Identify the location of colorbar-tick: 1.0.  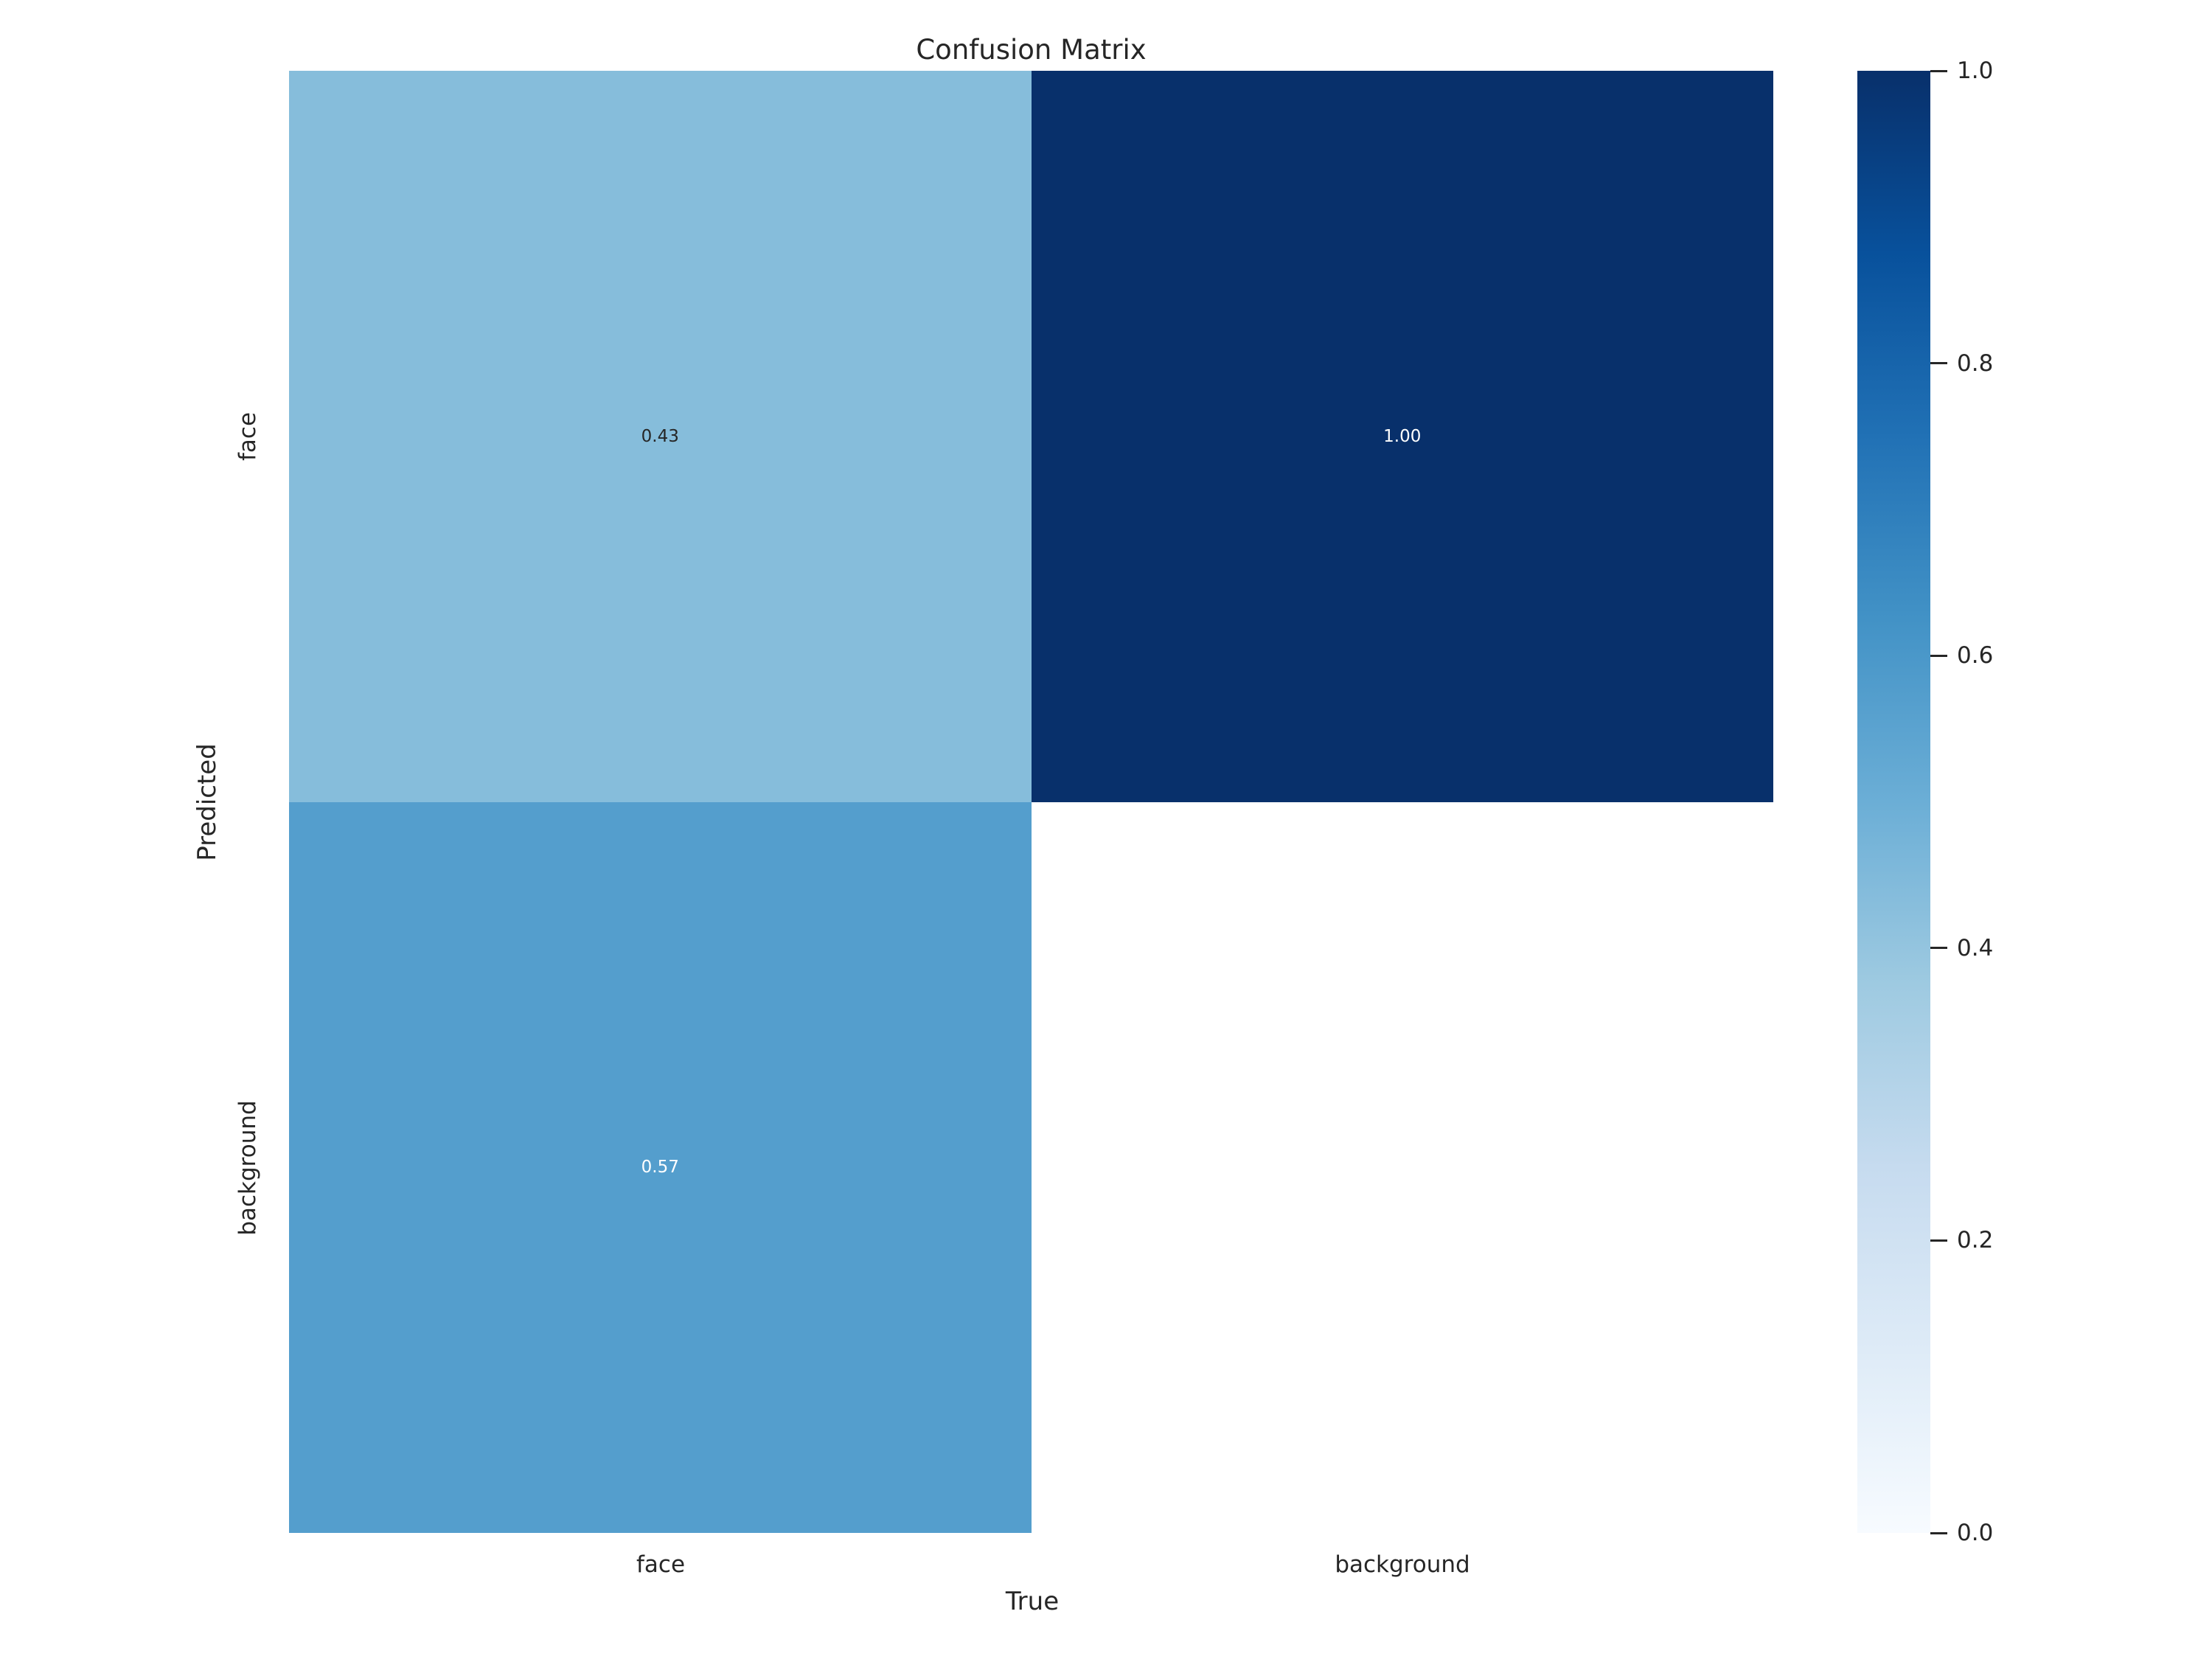
(1961, 71).